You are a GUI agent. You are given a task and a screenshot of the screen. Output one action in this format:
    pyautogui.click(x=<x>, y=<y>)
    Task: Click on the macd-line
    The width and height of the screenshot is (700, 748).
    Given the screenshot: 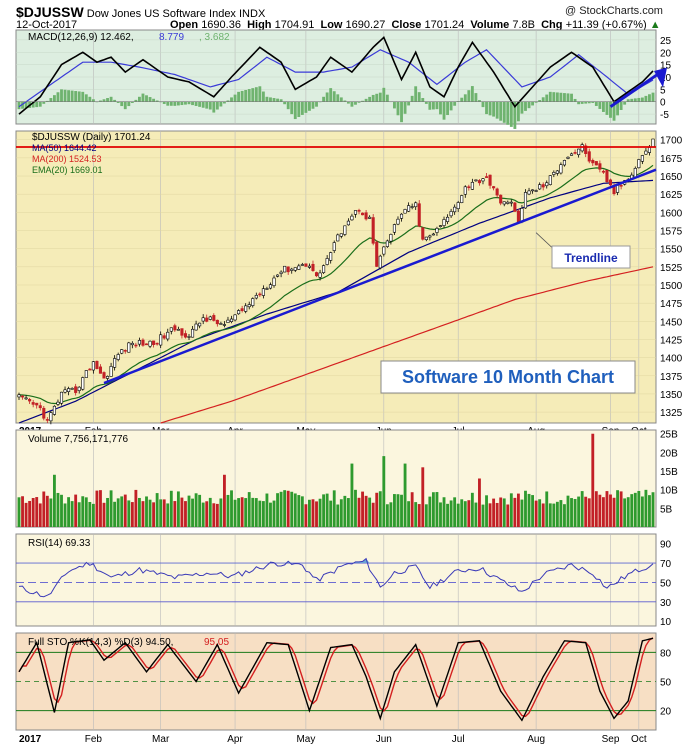 What is the action you would take?
    pyautogui.click(x=336, y=75)
    